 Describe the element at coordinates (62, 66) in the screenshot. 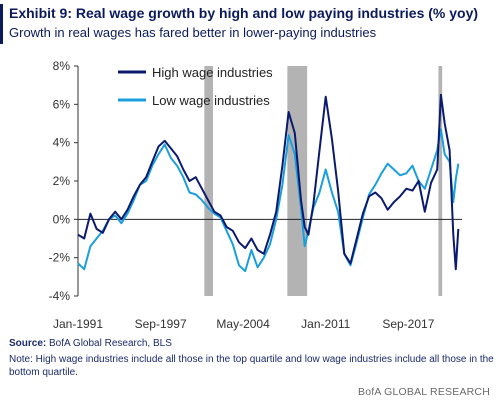

I see `y-tick-label: 8%` at that location.